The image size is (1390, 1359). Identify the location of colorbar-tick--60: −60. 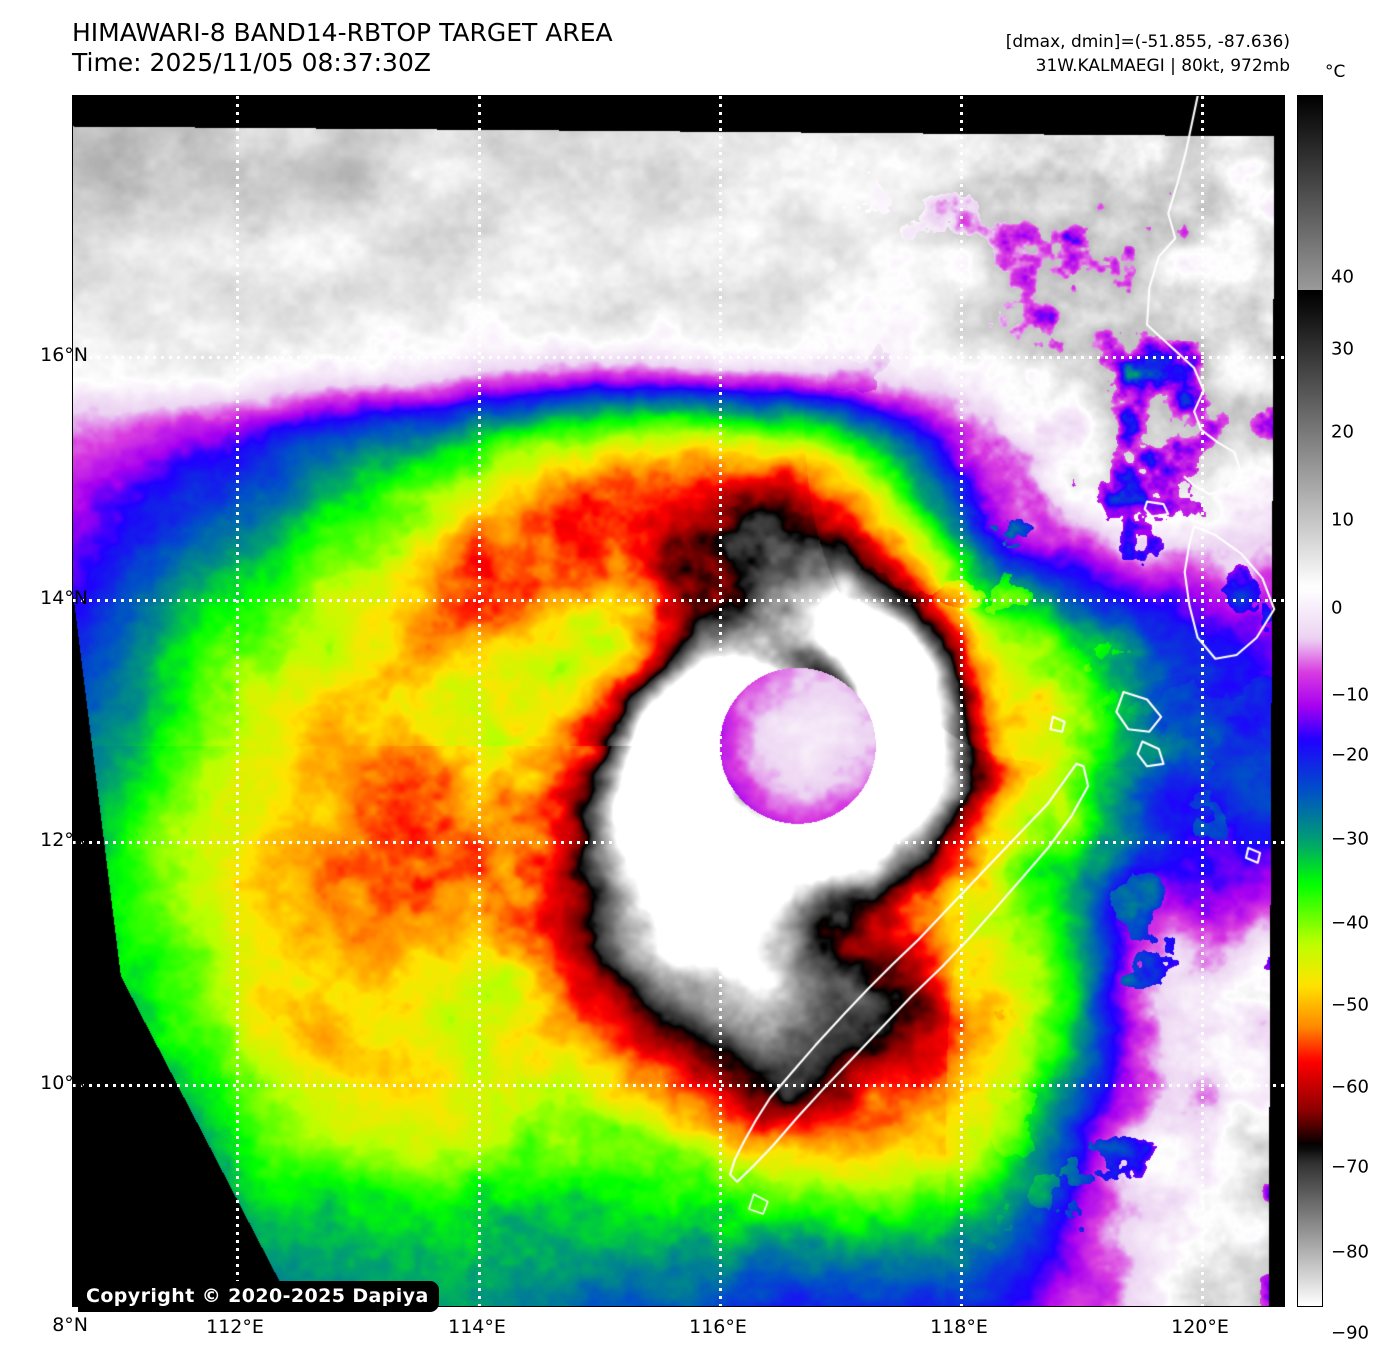
(1350, 1087).